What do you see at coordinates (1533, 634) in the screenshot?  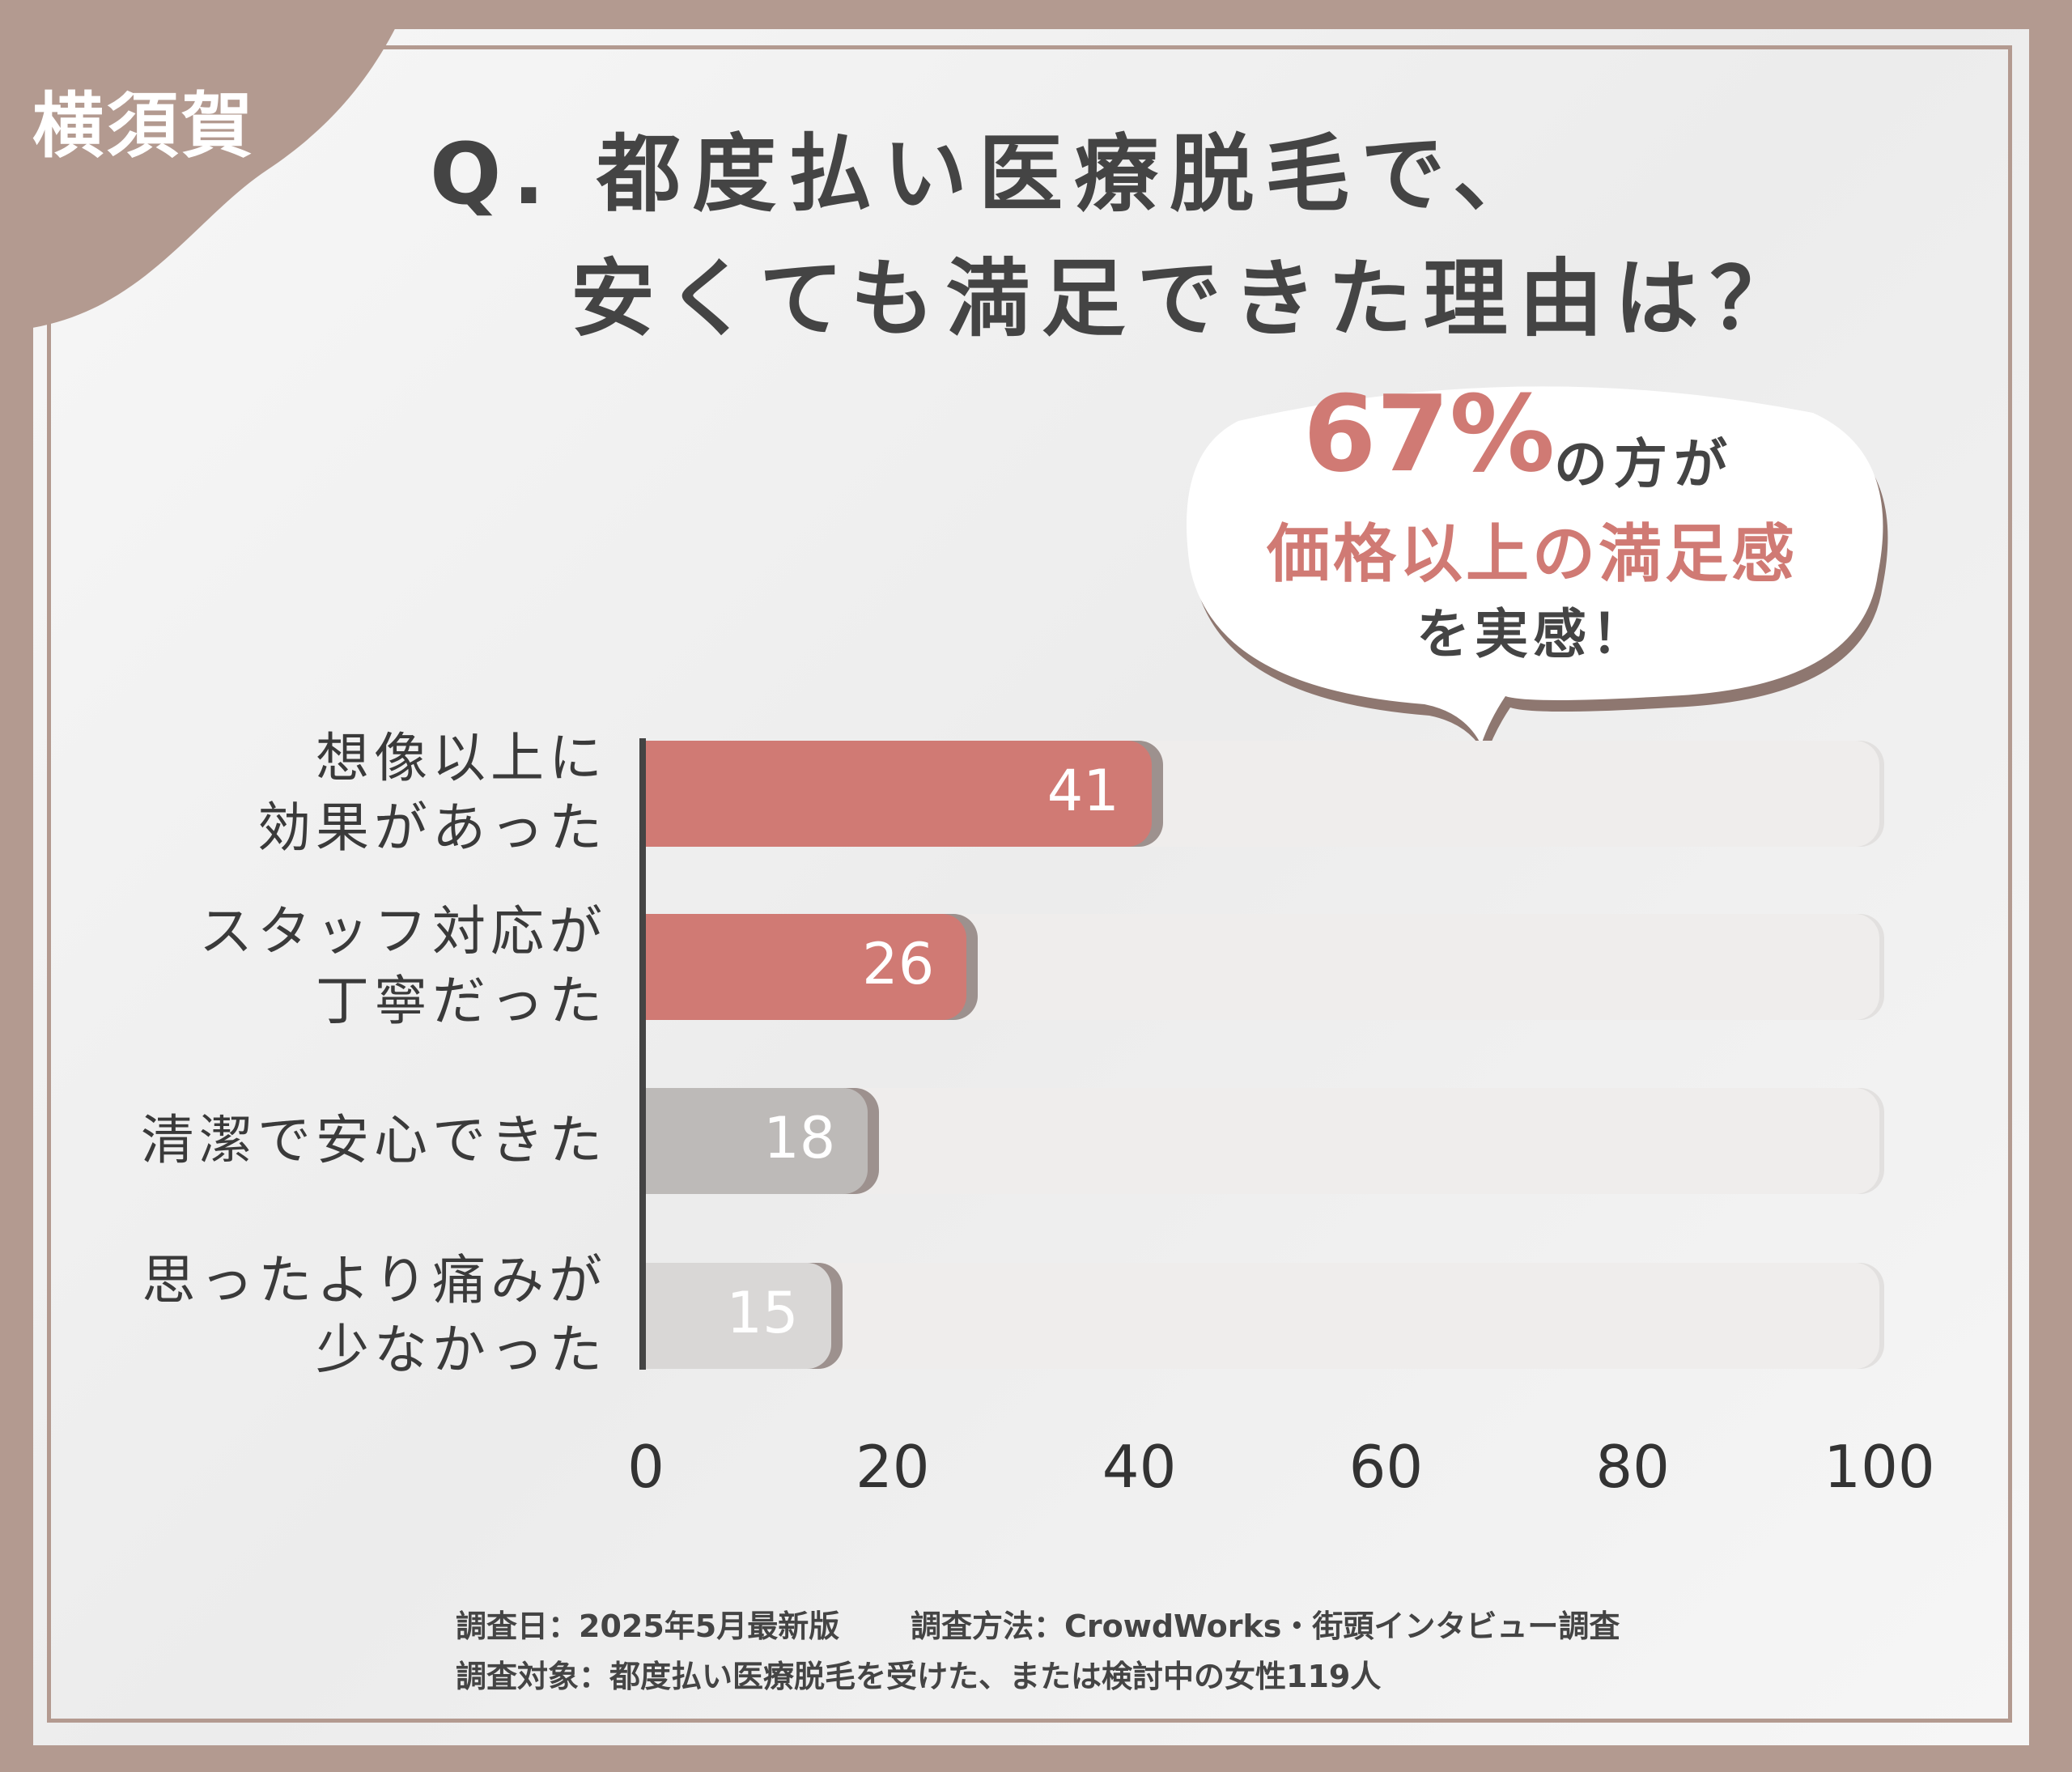 I see `callout-text: を実感！` at bounding box center [1533, 634].